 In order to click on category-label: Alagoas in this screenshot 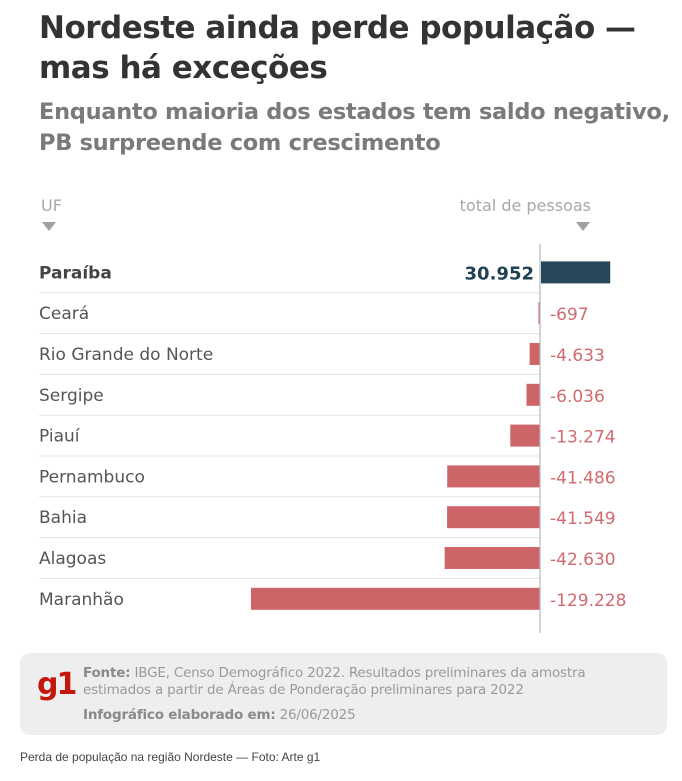, I will do `click(72, 559)`.